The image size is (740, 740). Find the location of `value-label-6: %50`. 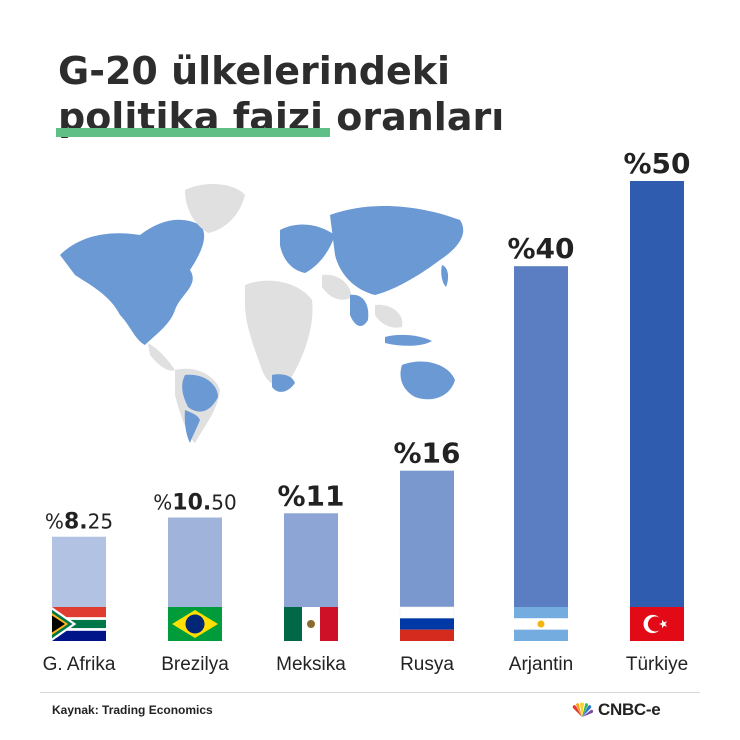

value-label-6: %50 is located at coordinates (656, 163).